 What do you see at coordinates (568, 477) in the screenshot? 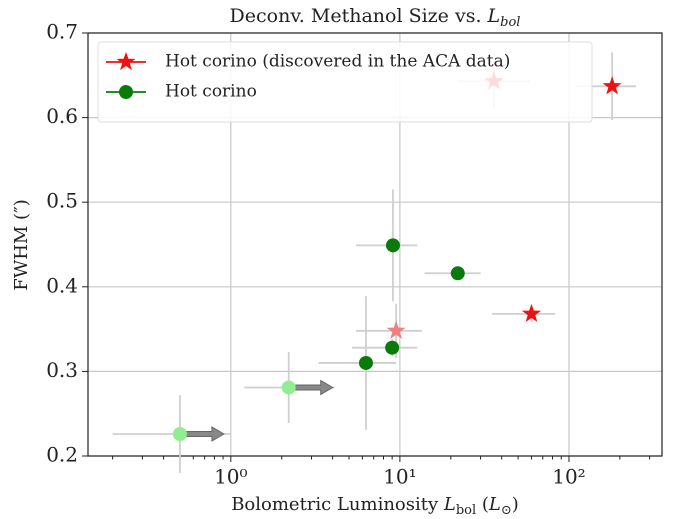
I see `x-tick-label: 10²` at bounding box center [568, 477].